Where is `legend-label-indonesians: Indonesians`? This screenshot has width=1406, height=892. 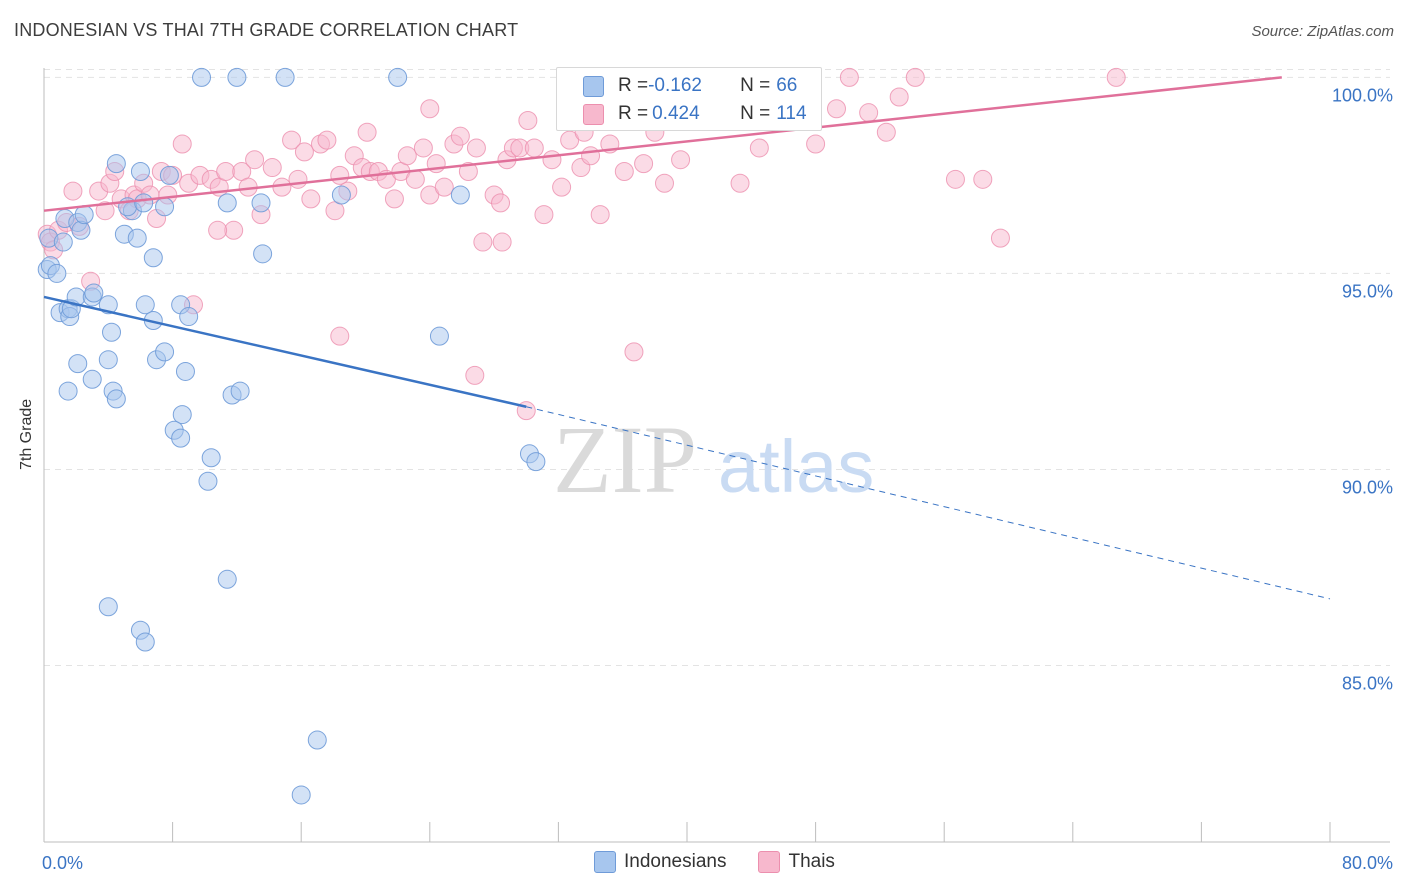
legend-label-indonesians: Indonesians is located at coordinates (675, 861).